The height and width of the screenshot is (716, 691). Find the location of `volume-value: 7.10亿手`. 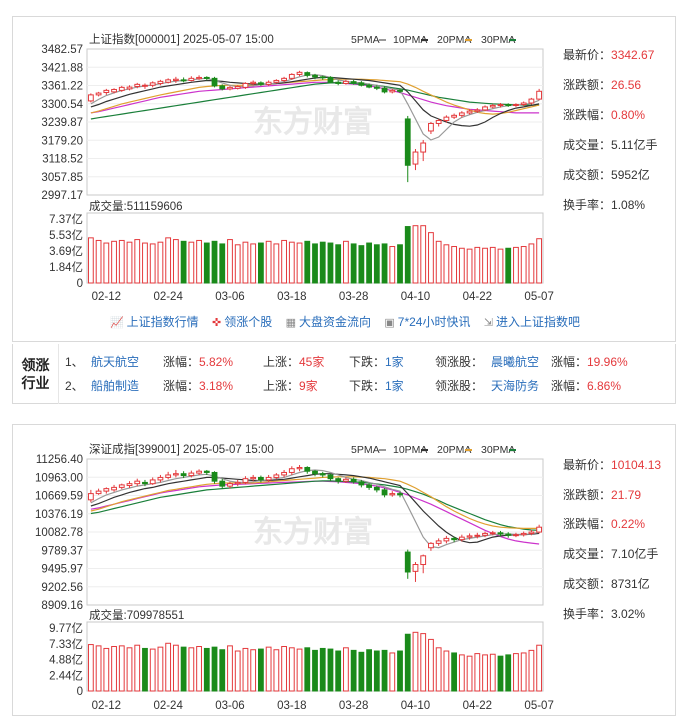

volume-value: 7.10亿手 is located at coordinates (635, 554).